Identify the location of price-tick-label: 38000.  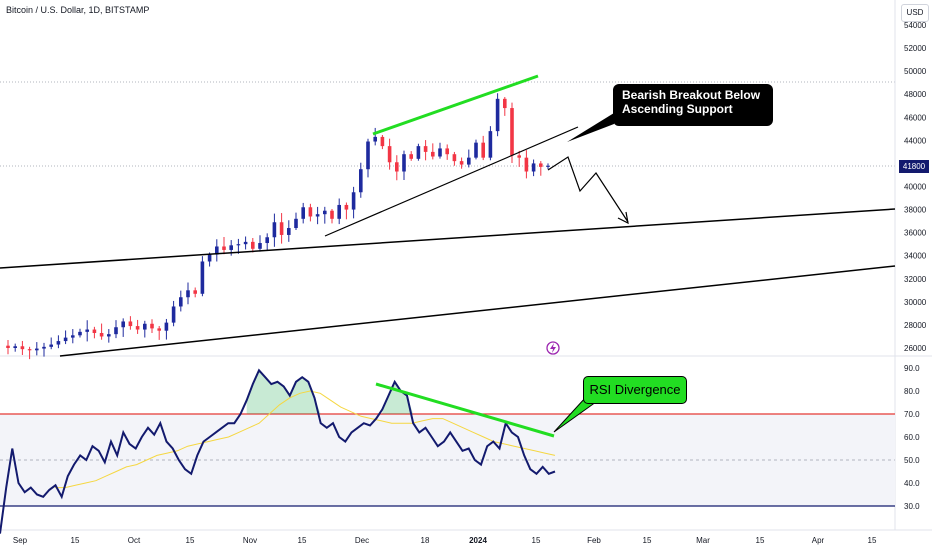
(915, 210).